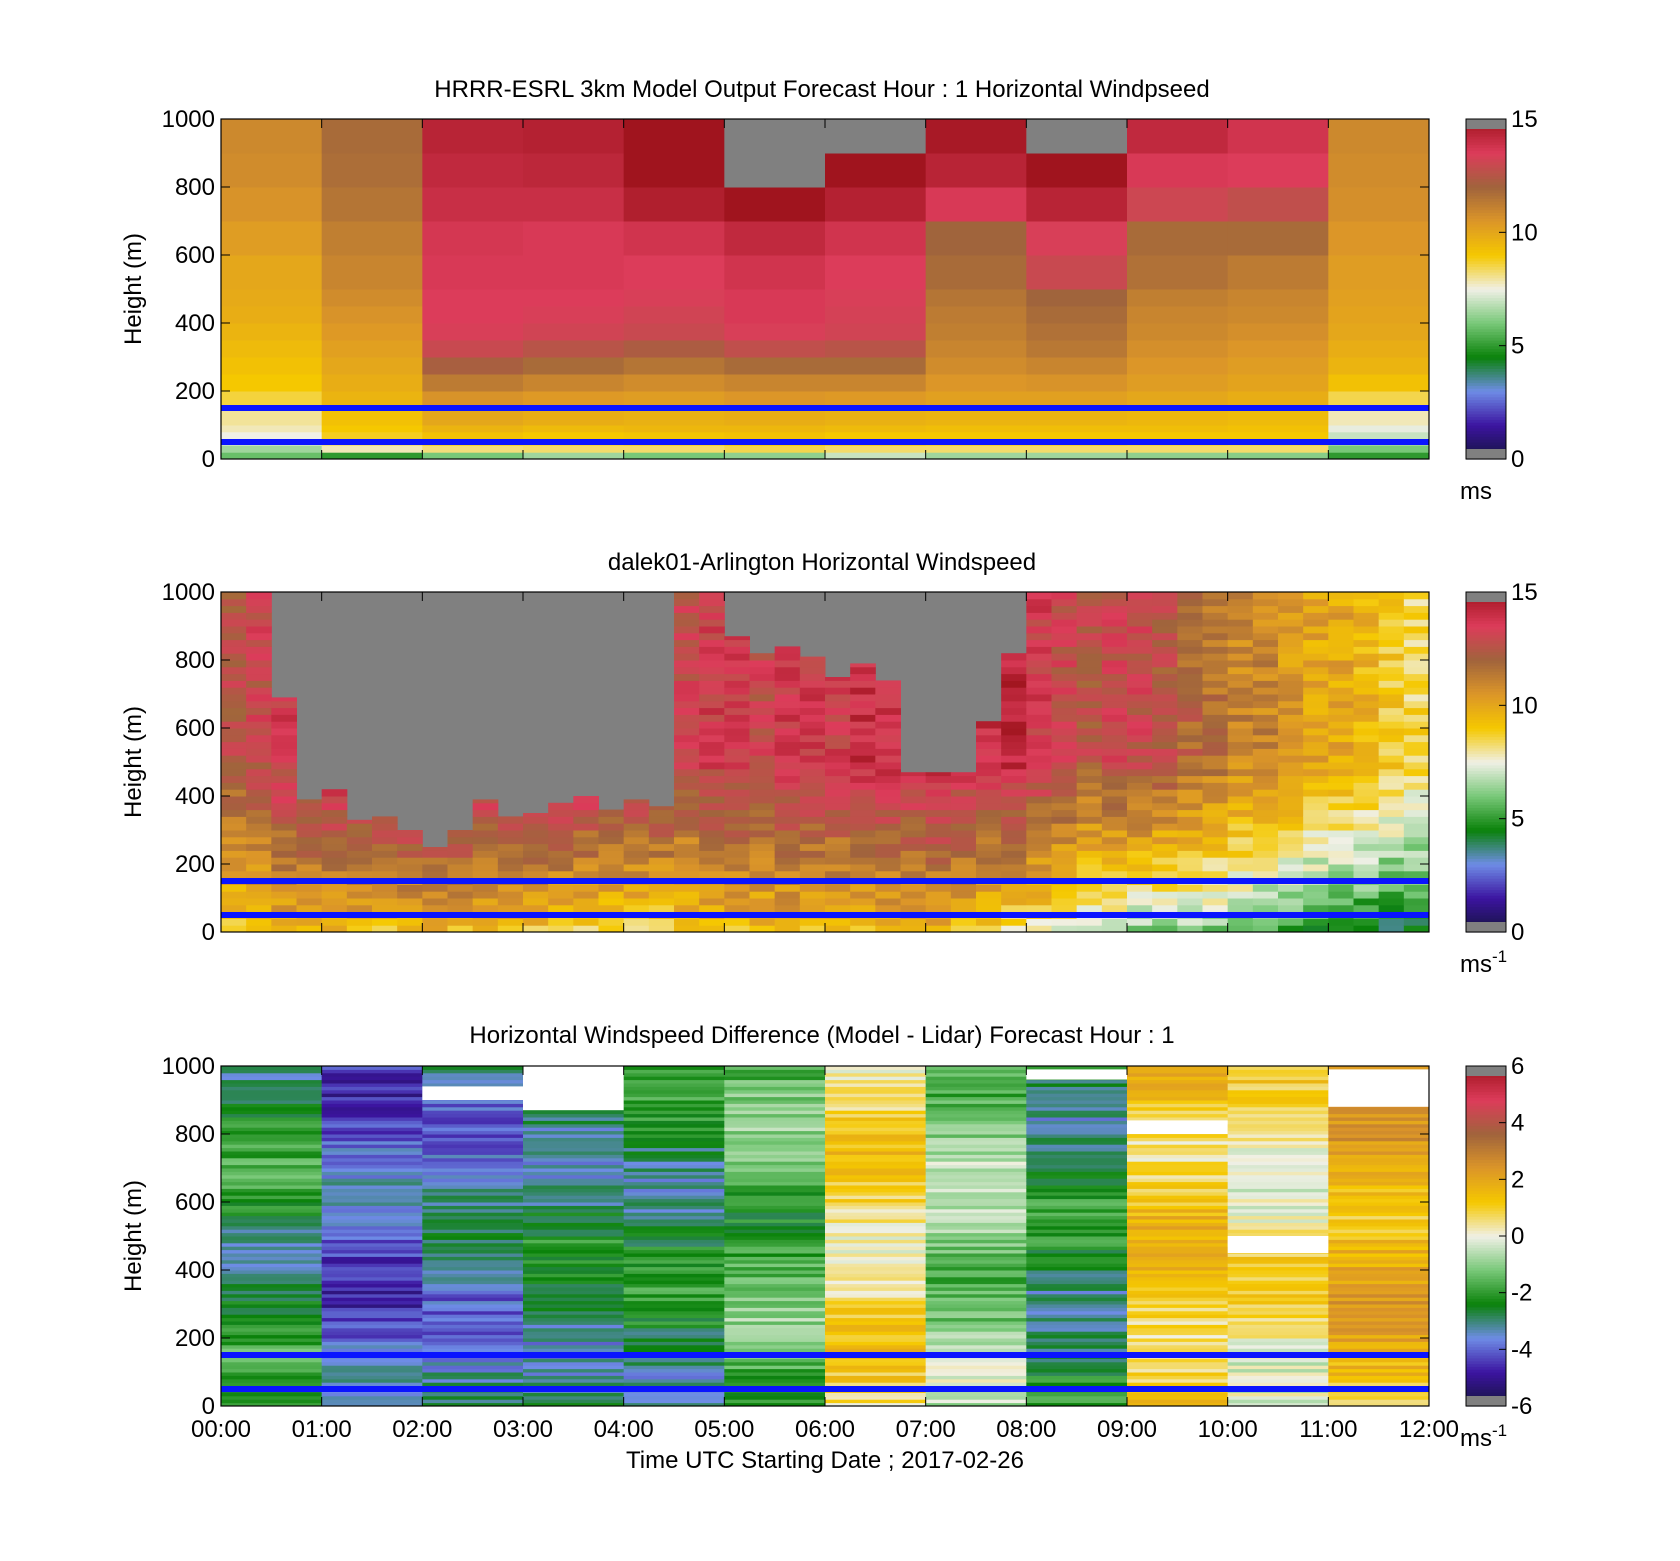  I want to click on y-tick-label: 400, so click(195, 1270).